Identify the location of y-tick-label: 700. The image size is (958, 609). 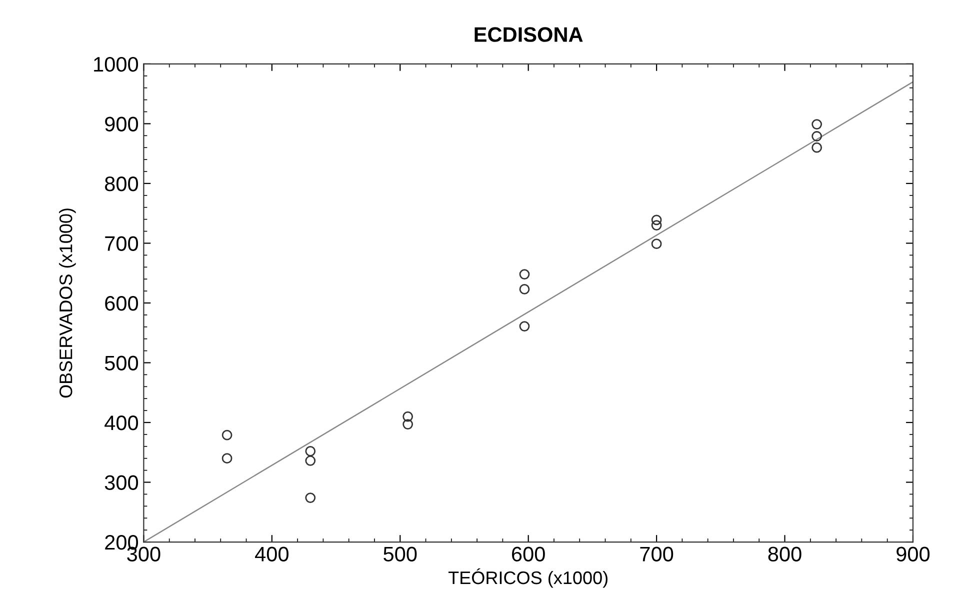
(121, 243).